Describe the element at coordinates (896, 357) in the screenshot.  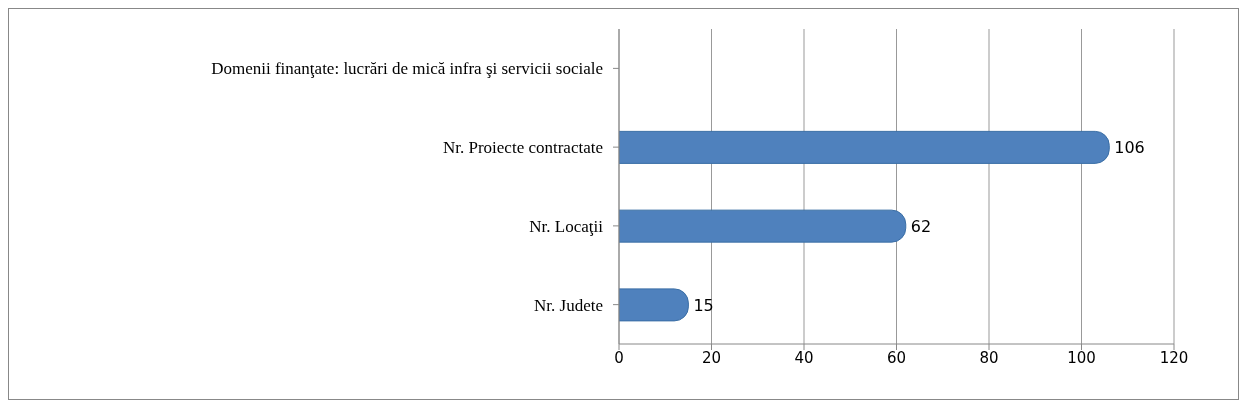
I see `x-tick-label: 60` at that location.